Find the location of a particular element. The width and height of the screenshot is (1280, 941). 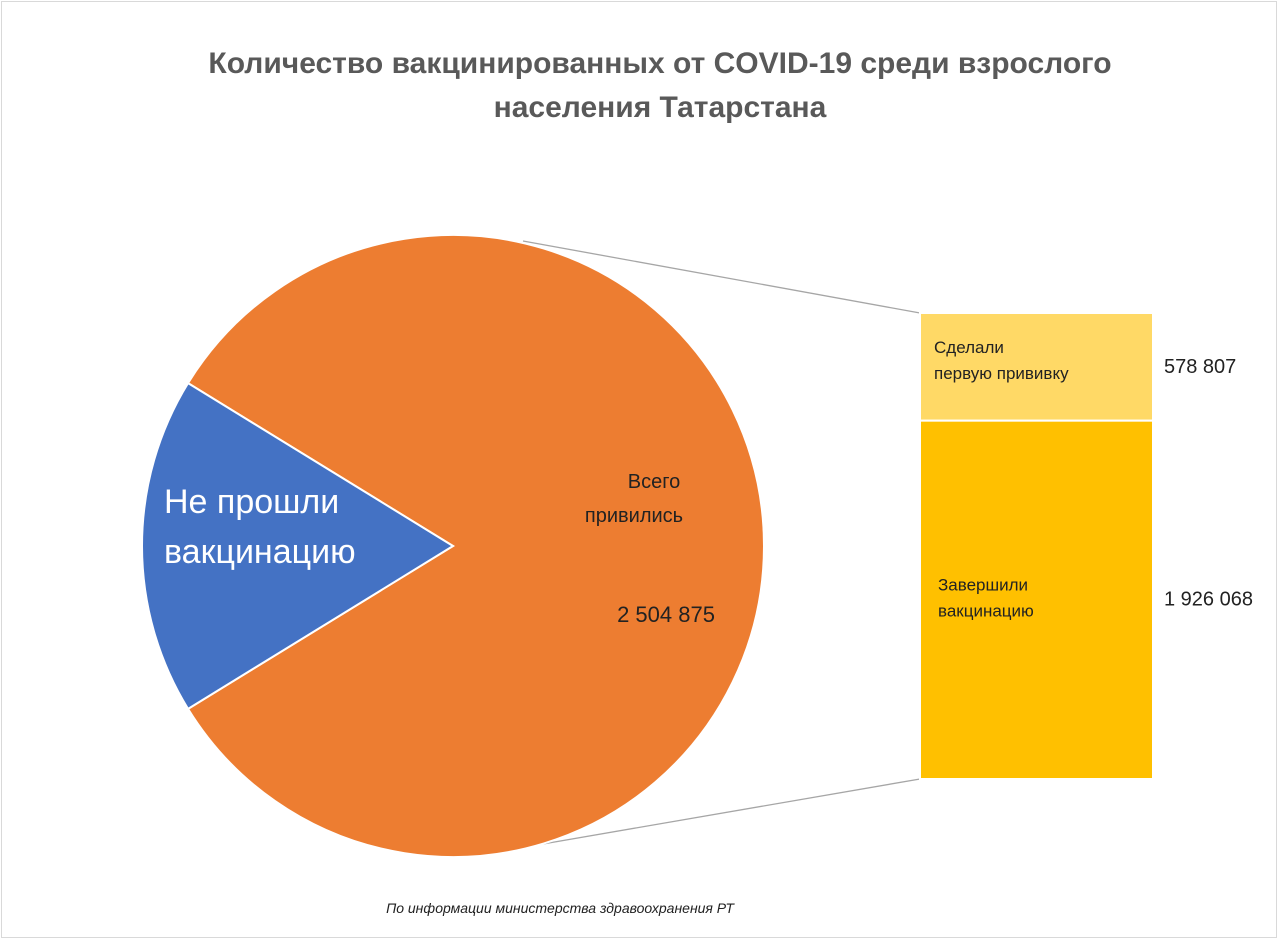

pie-slice-not-vaccinated is located at coordinates (298, 546).